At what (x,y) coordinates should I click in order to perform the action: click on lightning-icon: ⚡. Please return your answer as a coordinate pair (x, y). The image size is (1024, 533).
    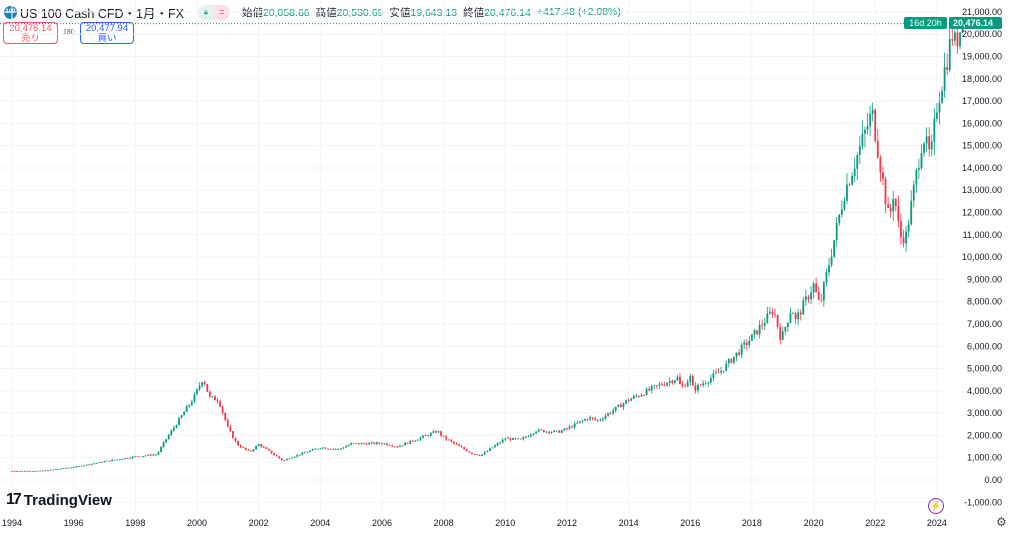
    Looking at the image, I should click on (936, 506).